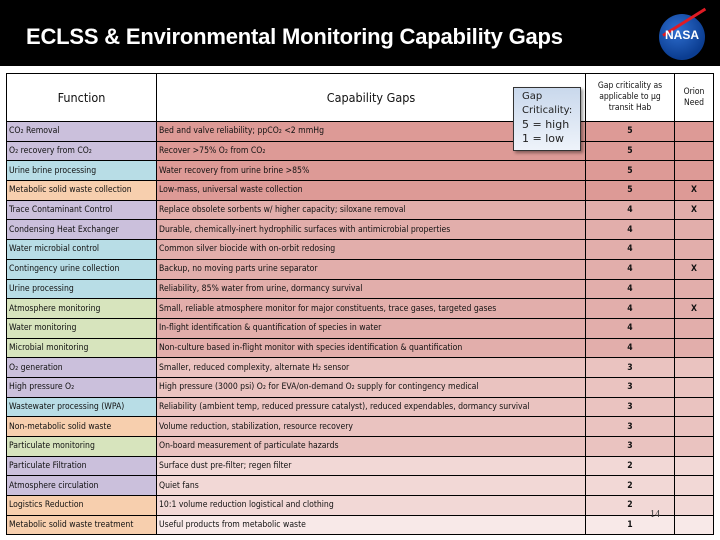 The width and height of the screenshot is (720, 540). What do you see at coordinates (547, 110) in the screenshot?
I see `legend-line: Criticality:` at bounding box center [547, 110].